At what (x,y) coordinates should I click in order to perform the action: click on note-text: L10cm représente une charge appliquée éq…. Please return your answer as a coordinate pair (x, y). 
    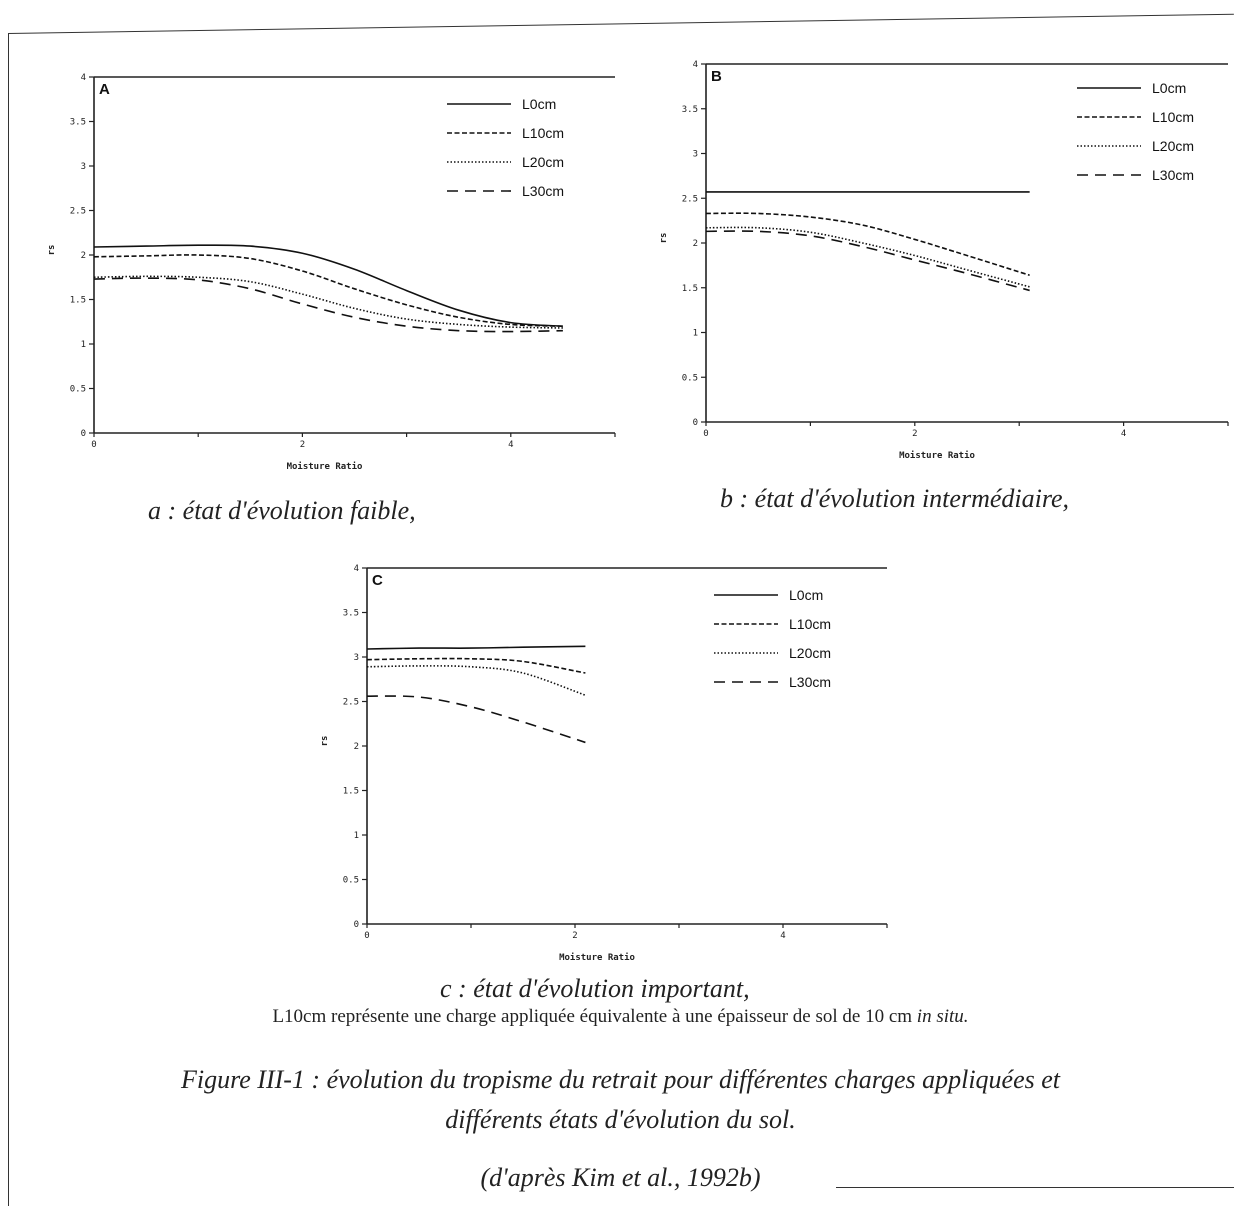
    Looking at the image, I should click on (620, 1017).